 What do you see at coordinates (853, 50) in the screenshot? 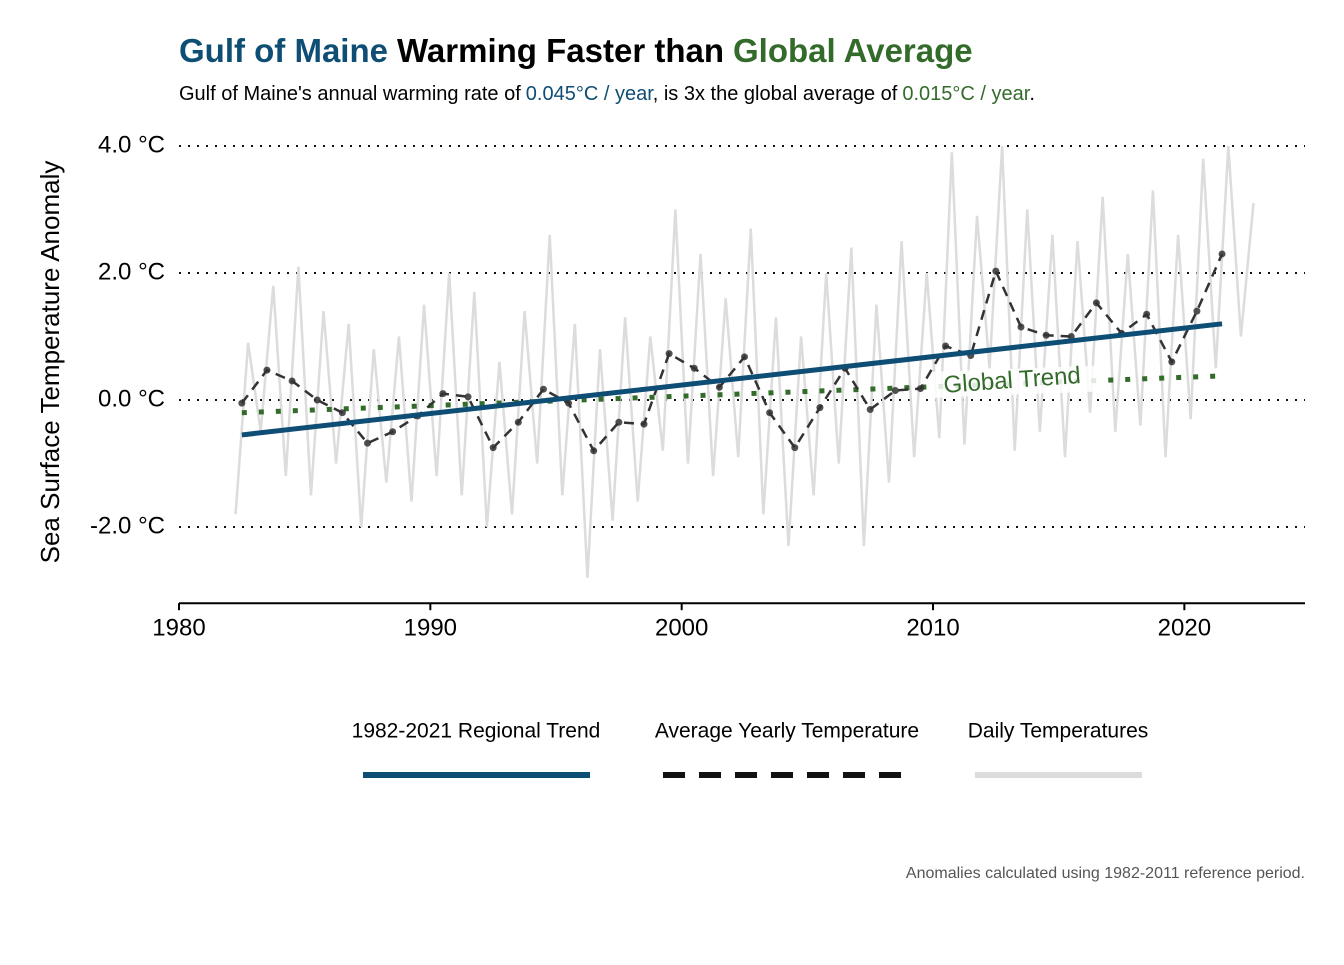
I see `title-part: Global Average` at bounding box center [853, 50].